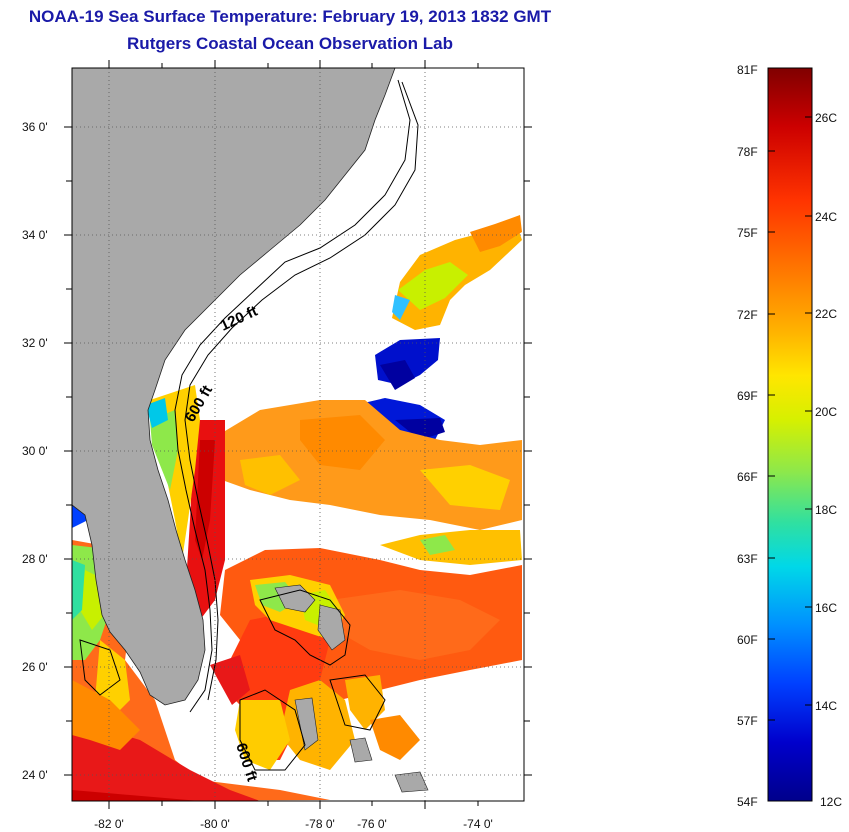  What do you see at coordinates (747, 802) in the screenshot?
I see `colorbar-f-label: 54F` at bounding box center [747, 802].